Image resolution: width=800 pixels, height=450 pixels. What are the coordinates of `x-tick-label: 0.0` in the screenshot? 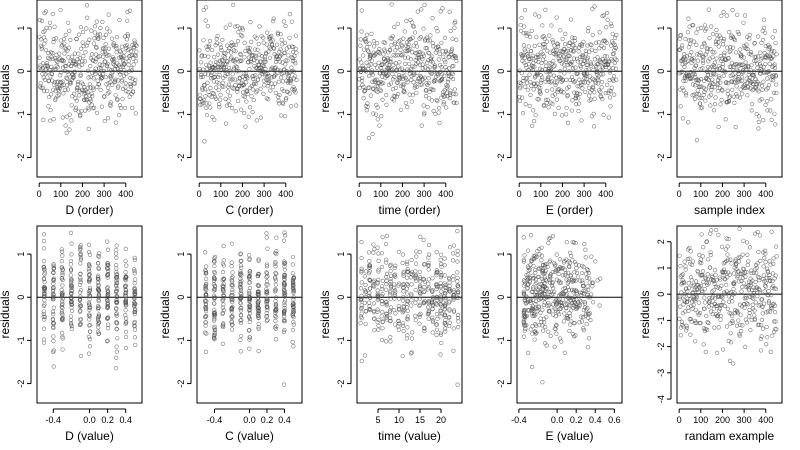 It's located at (557, 420).